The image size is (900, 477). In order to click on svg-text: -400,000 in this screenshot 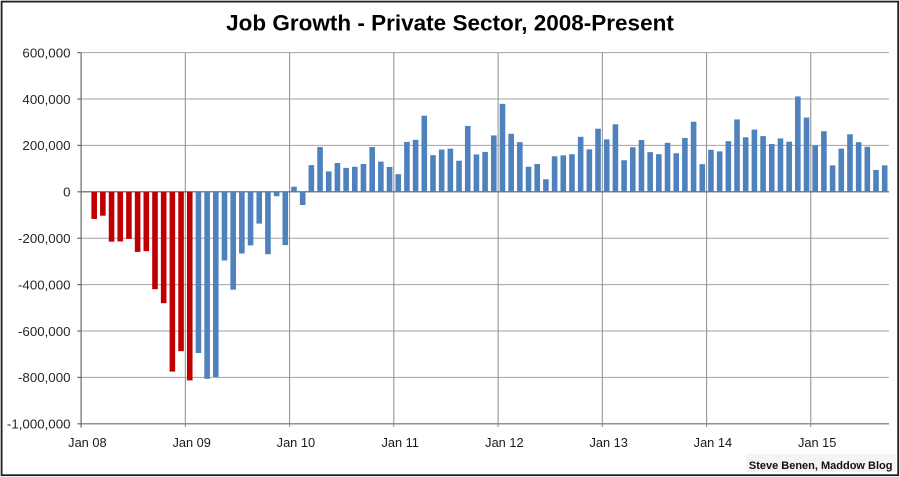, I will do `click(44, 284)`.